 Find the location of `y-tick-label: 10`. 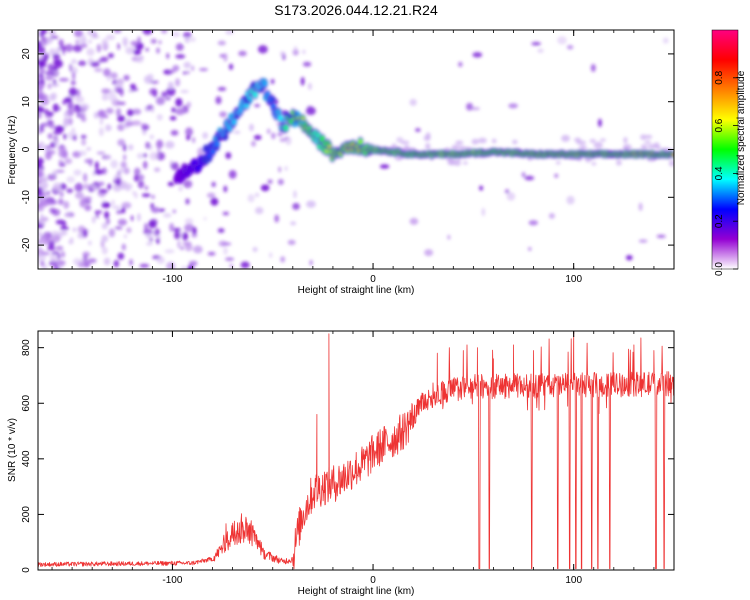

y-tick-label: 10 is located at coordinates (26, 102).